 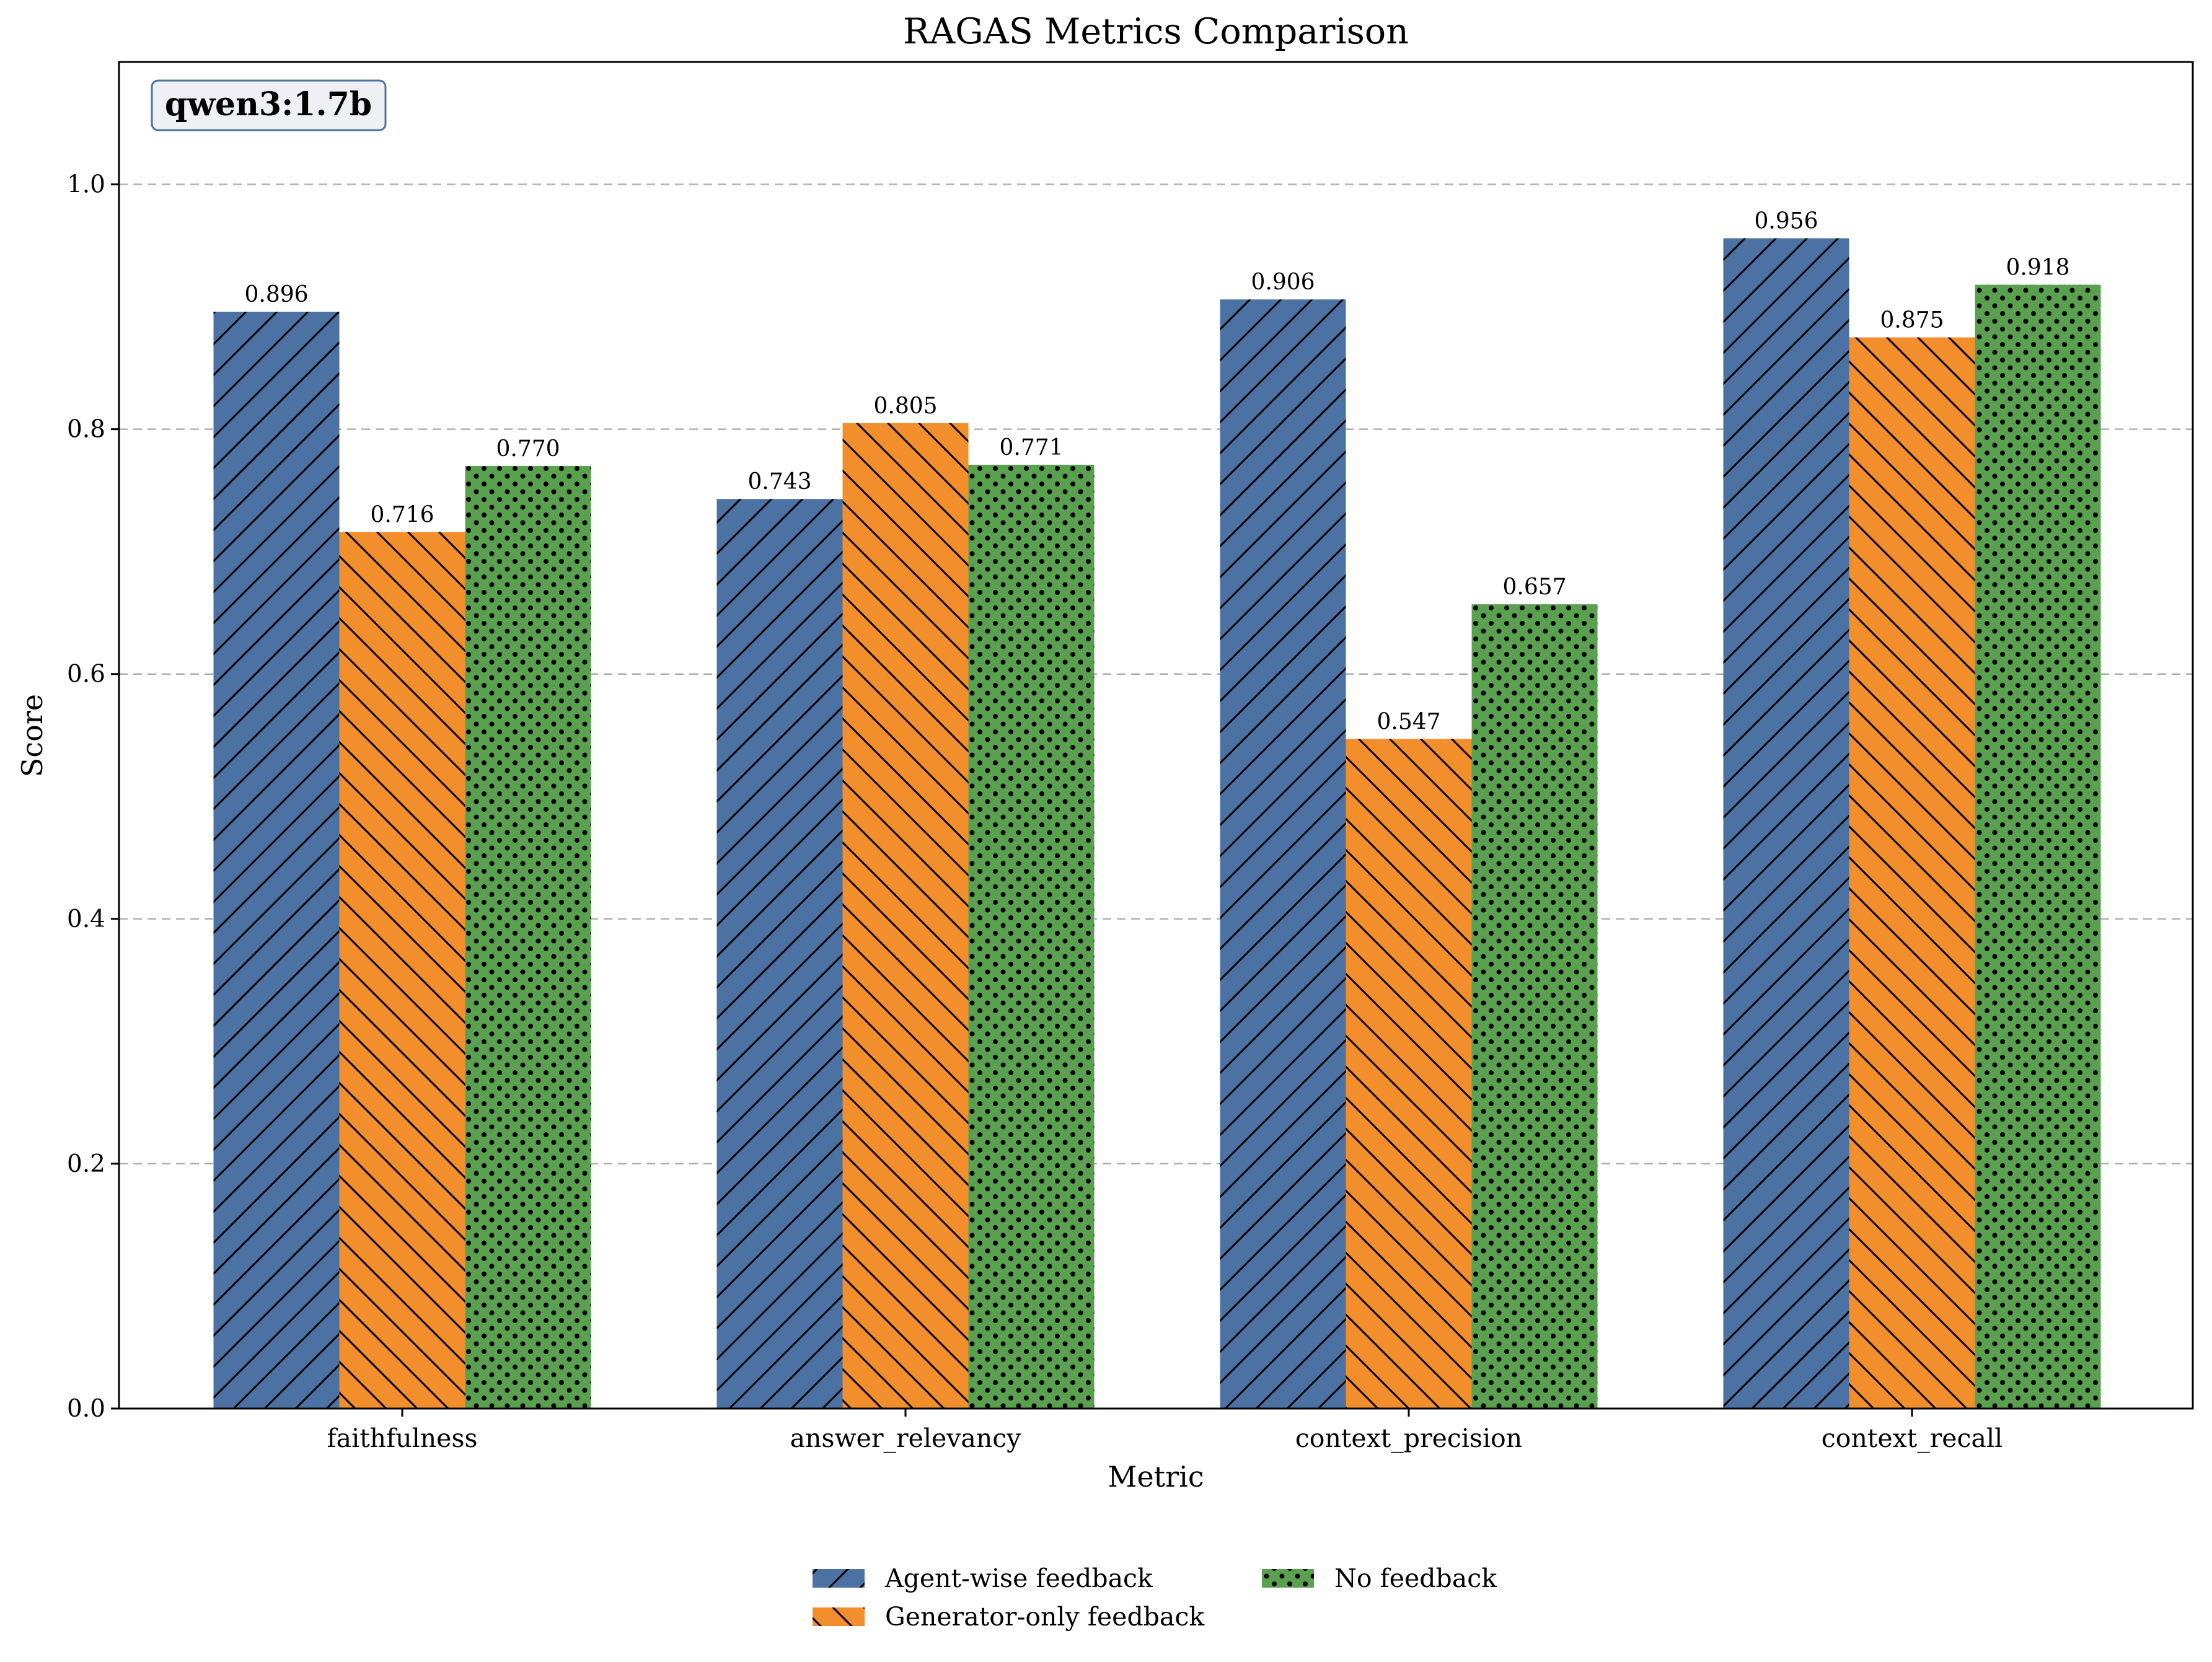 What do you see at coordinates (906, 1438) in the screenshot?
I see `x-tick-label: answer_relevancy` at bounding box center [906, 1438].